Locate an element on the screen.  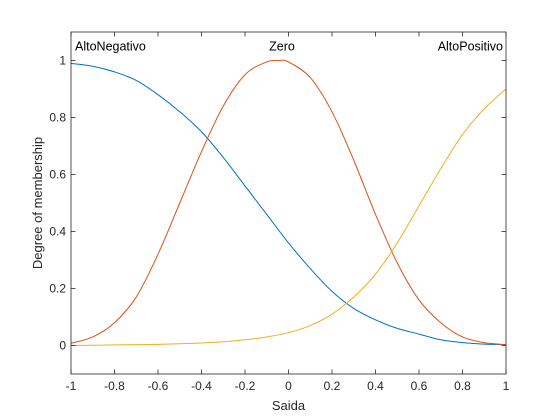
x-tick-label: -0.8 is located at coordinates (114, 386).